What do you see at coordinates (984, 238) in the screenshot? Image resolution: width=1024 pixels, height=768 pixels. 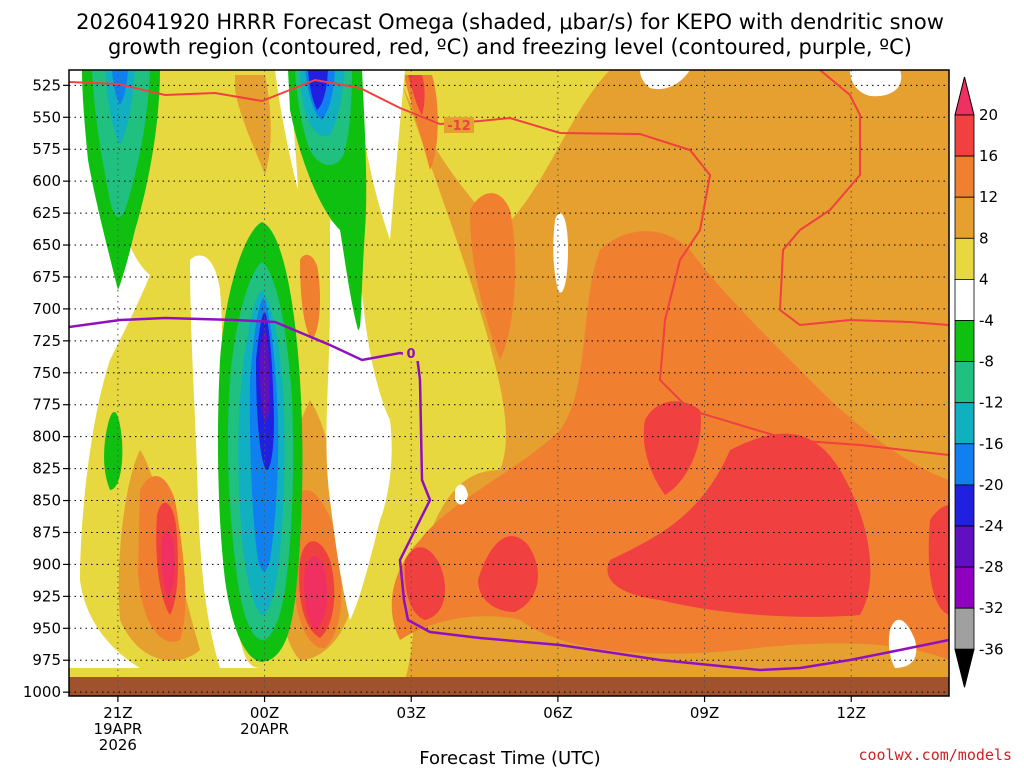 I see `colorbar-label: 8` at bounding box center [984, 238].